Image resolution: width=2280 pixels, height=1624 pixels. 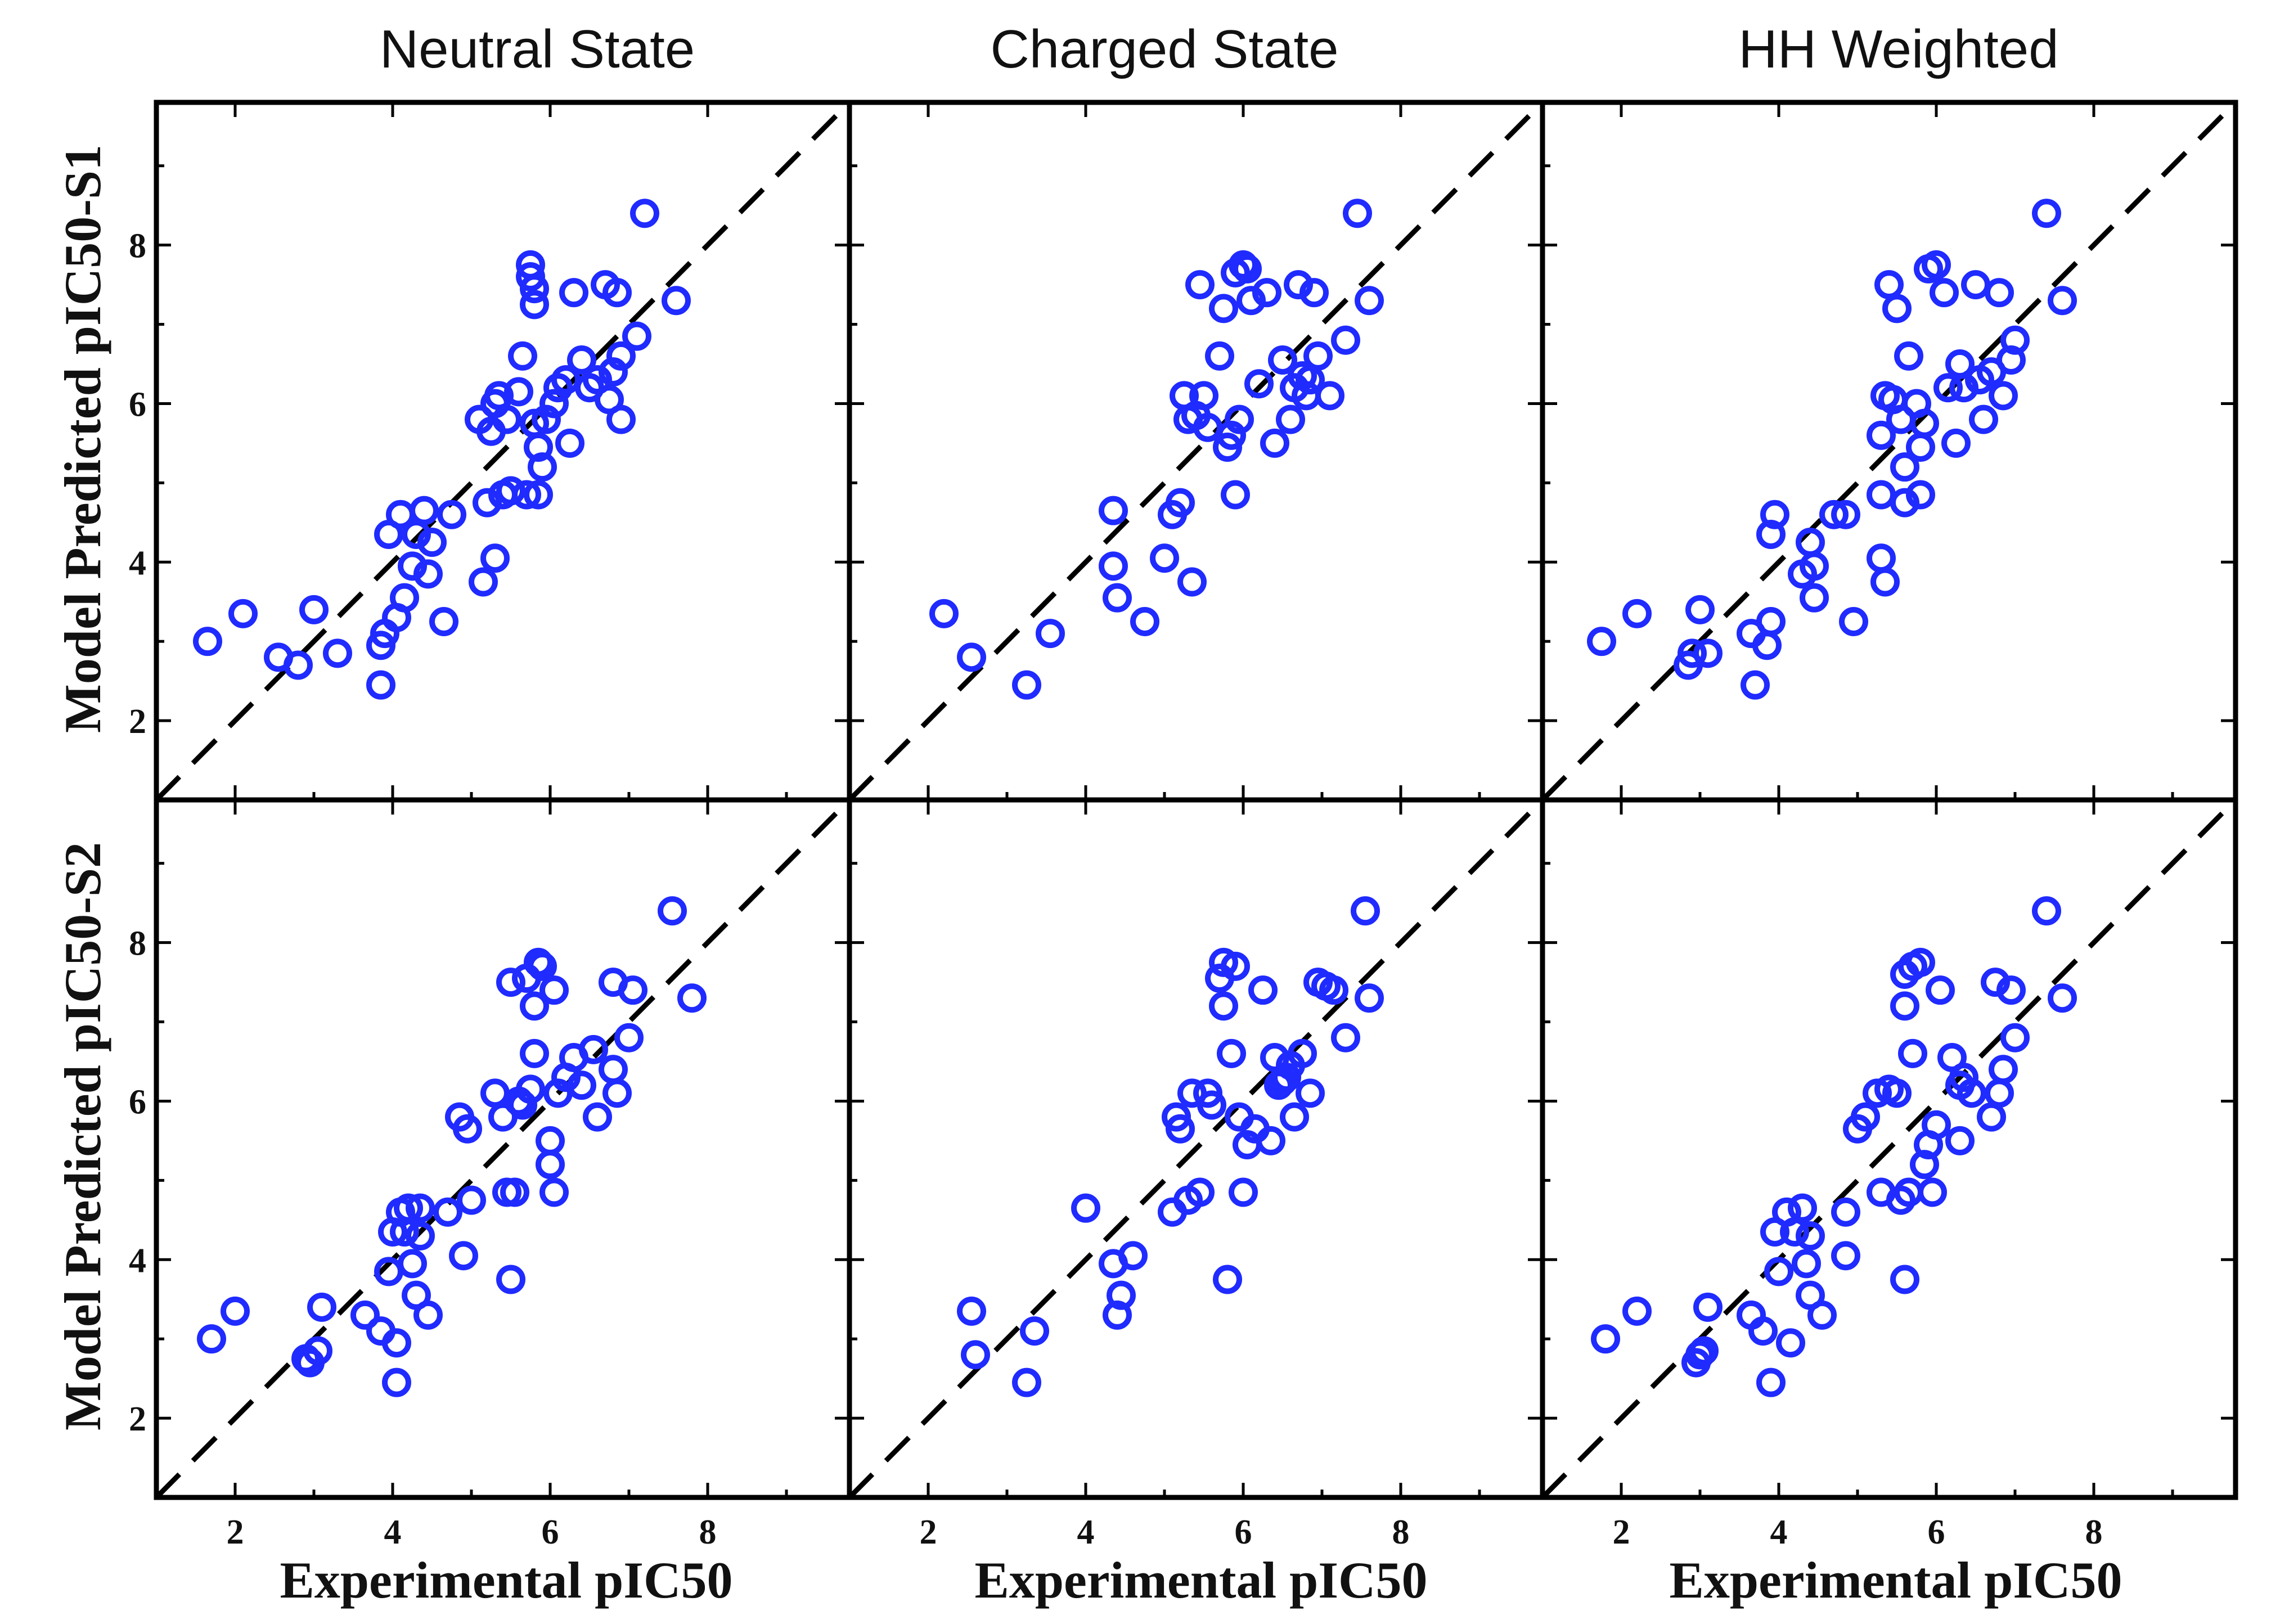 I want to click on y-tick-label: 2, so click(x=137, y=1419).